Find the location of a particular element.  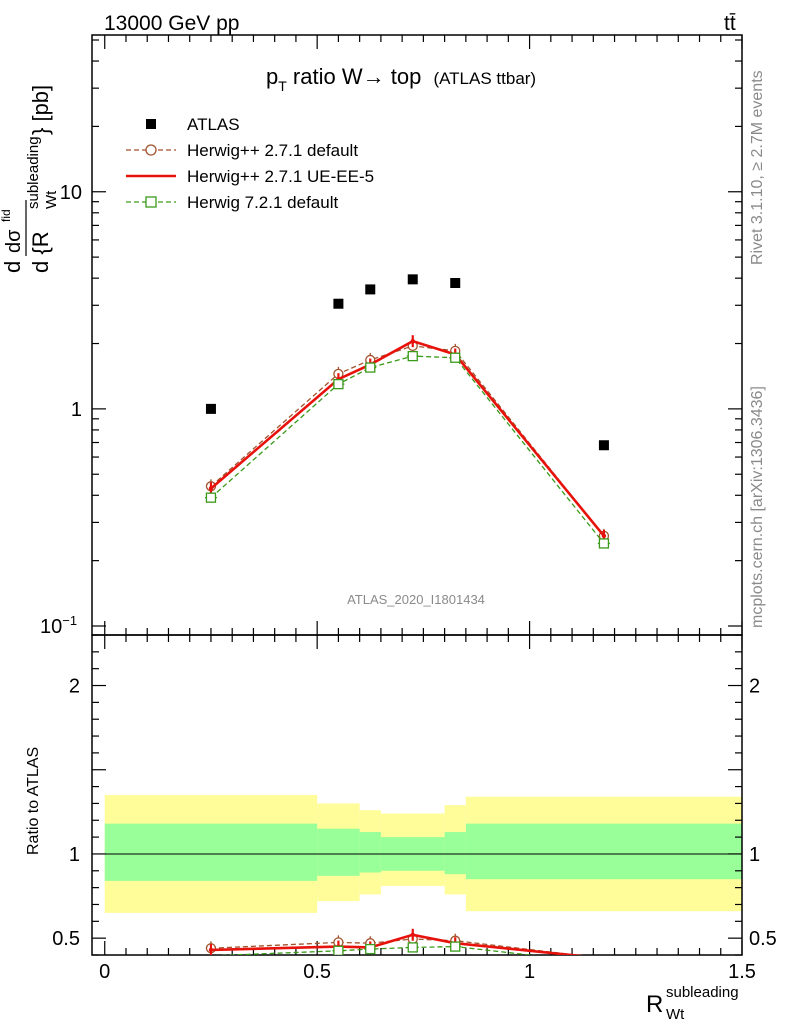

ylabel-dsigma: dσ is located at coordinates (14, 241).